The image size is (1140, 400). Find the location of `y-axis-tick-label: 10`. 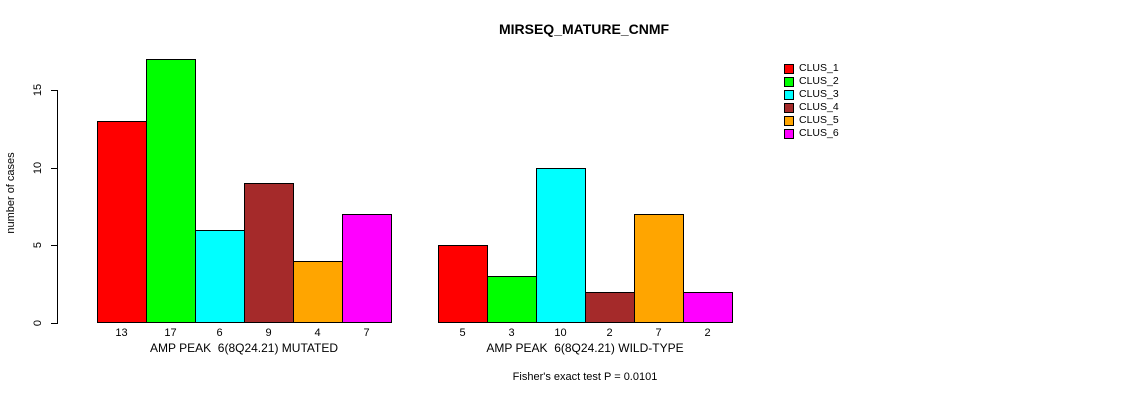

y-axis-tick-label: 10 is located at coordinates (38, 168).